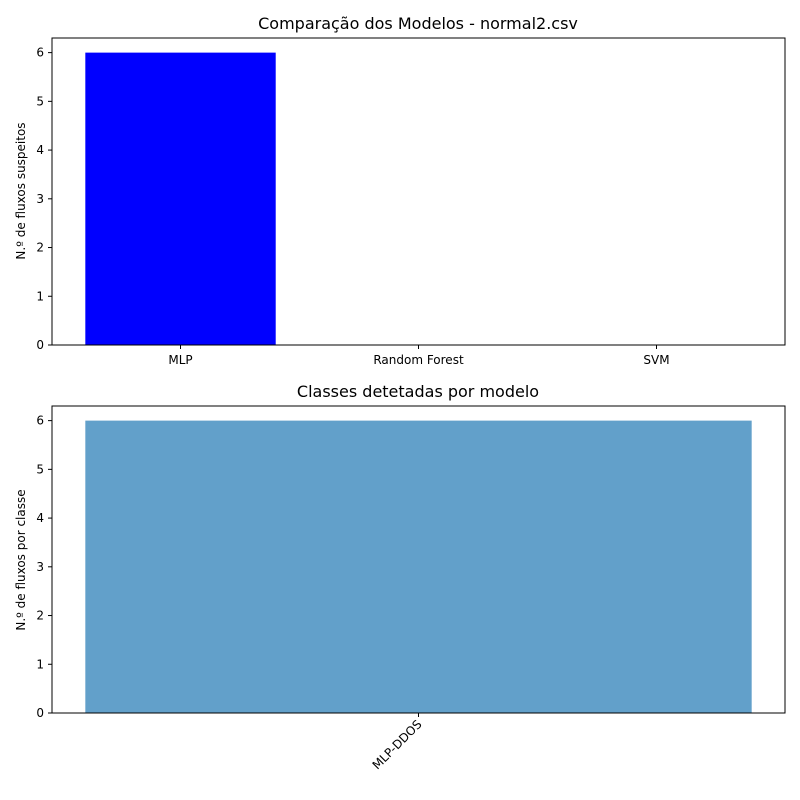 This screenshot has width=800, height=800. I want to click on x-ticks: MLP Random Forest SVM, so click(419, 356).